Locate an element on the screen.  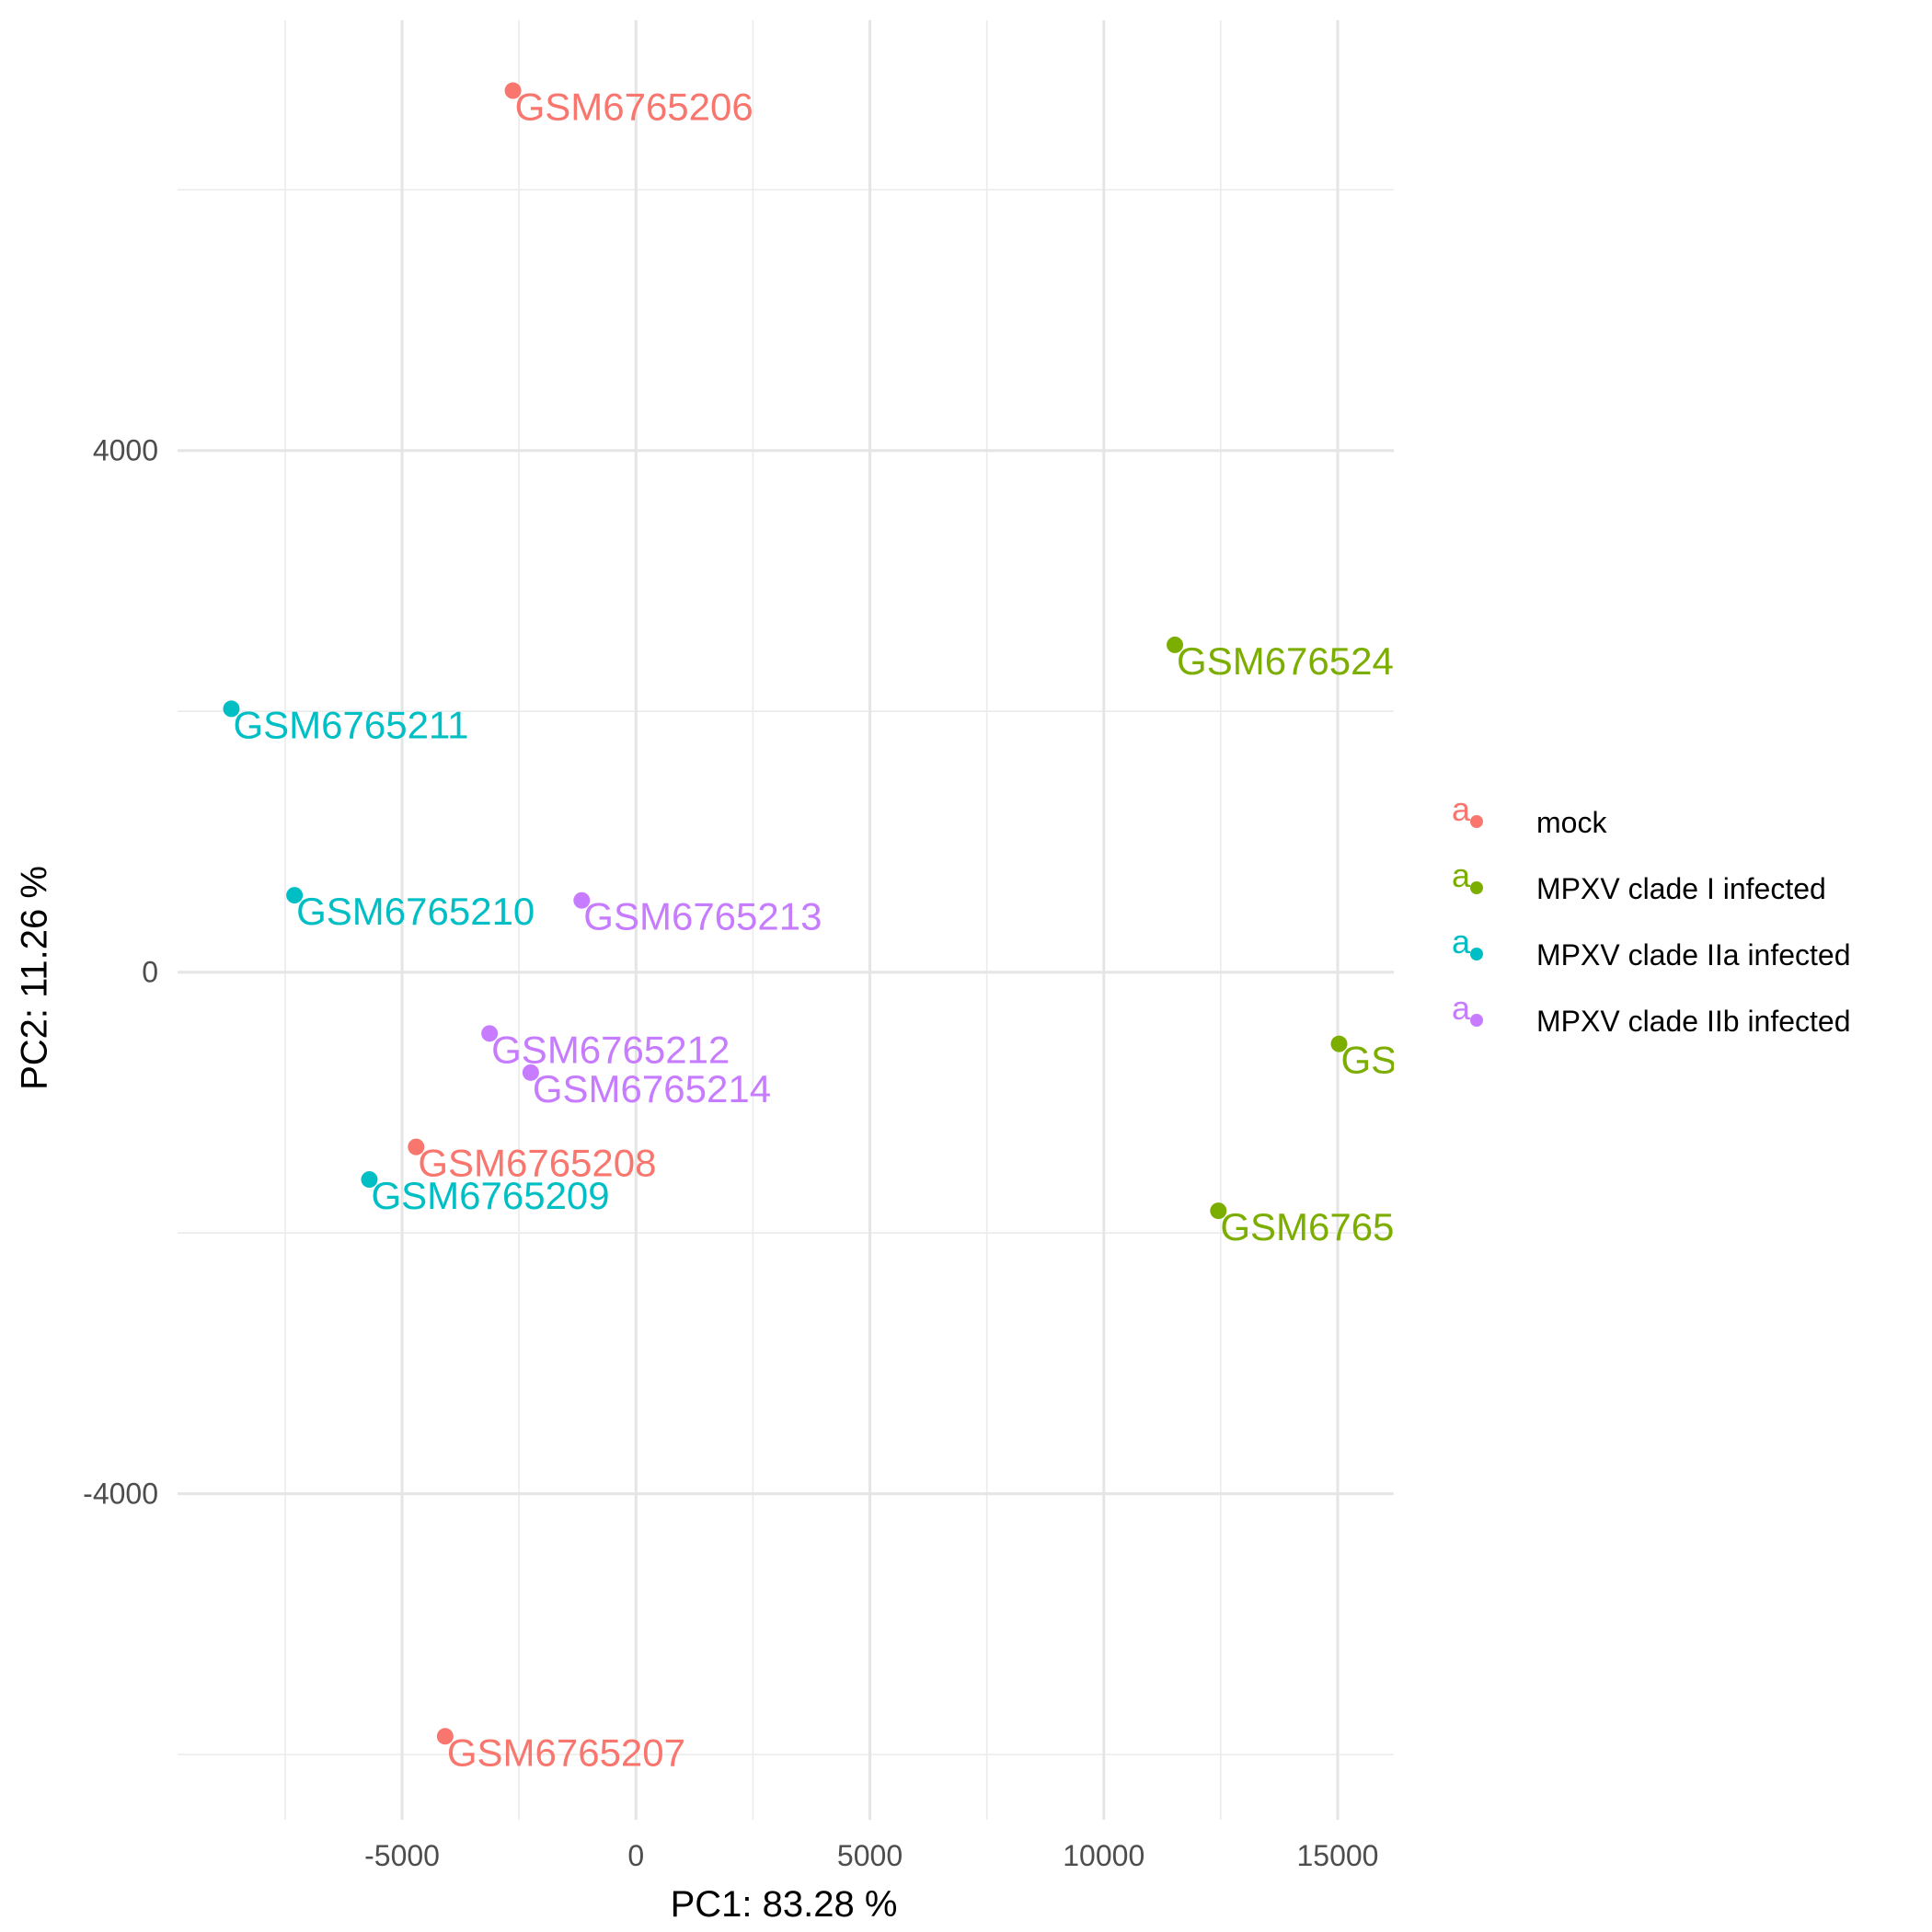
point-label: GSM6765209 is located at coordinates (490, 1195).